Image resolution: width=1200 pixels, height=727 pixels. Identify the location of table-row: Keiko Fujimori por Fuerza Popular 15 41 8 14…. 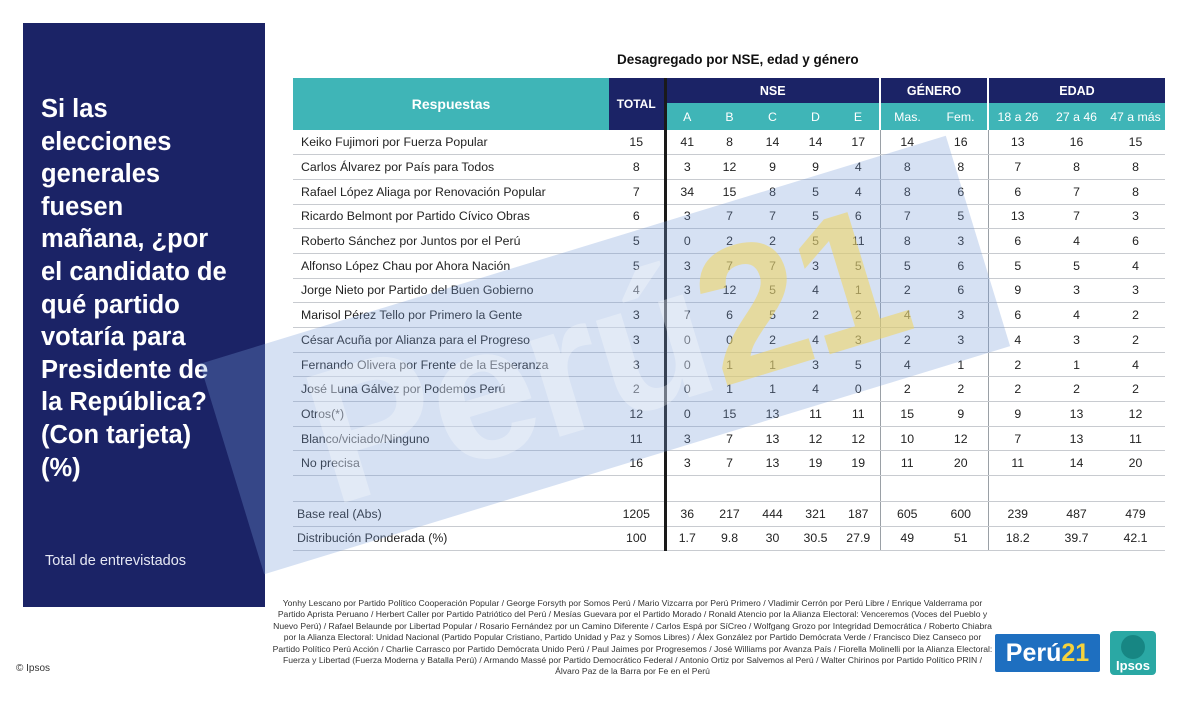
(729, 143).